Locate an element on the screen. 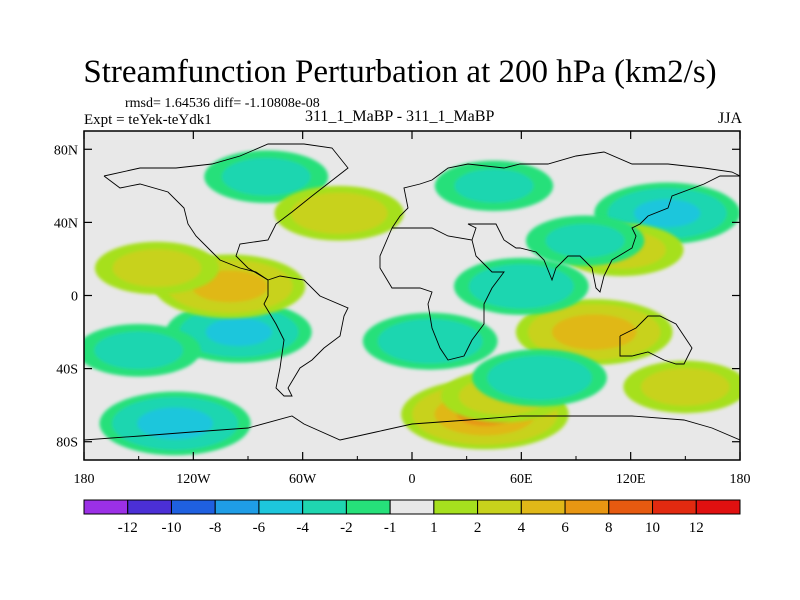 Image resolution: width=800 pixels, height=600 pixels. colorbar-label-4: -4 is located at coordinates (302, 528).